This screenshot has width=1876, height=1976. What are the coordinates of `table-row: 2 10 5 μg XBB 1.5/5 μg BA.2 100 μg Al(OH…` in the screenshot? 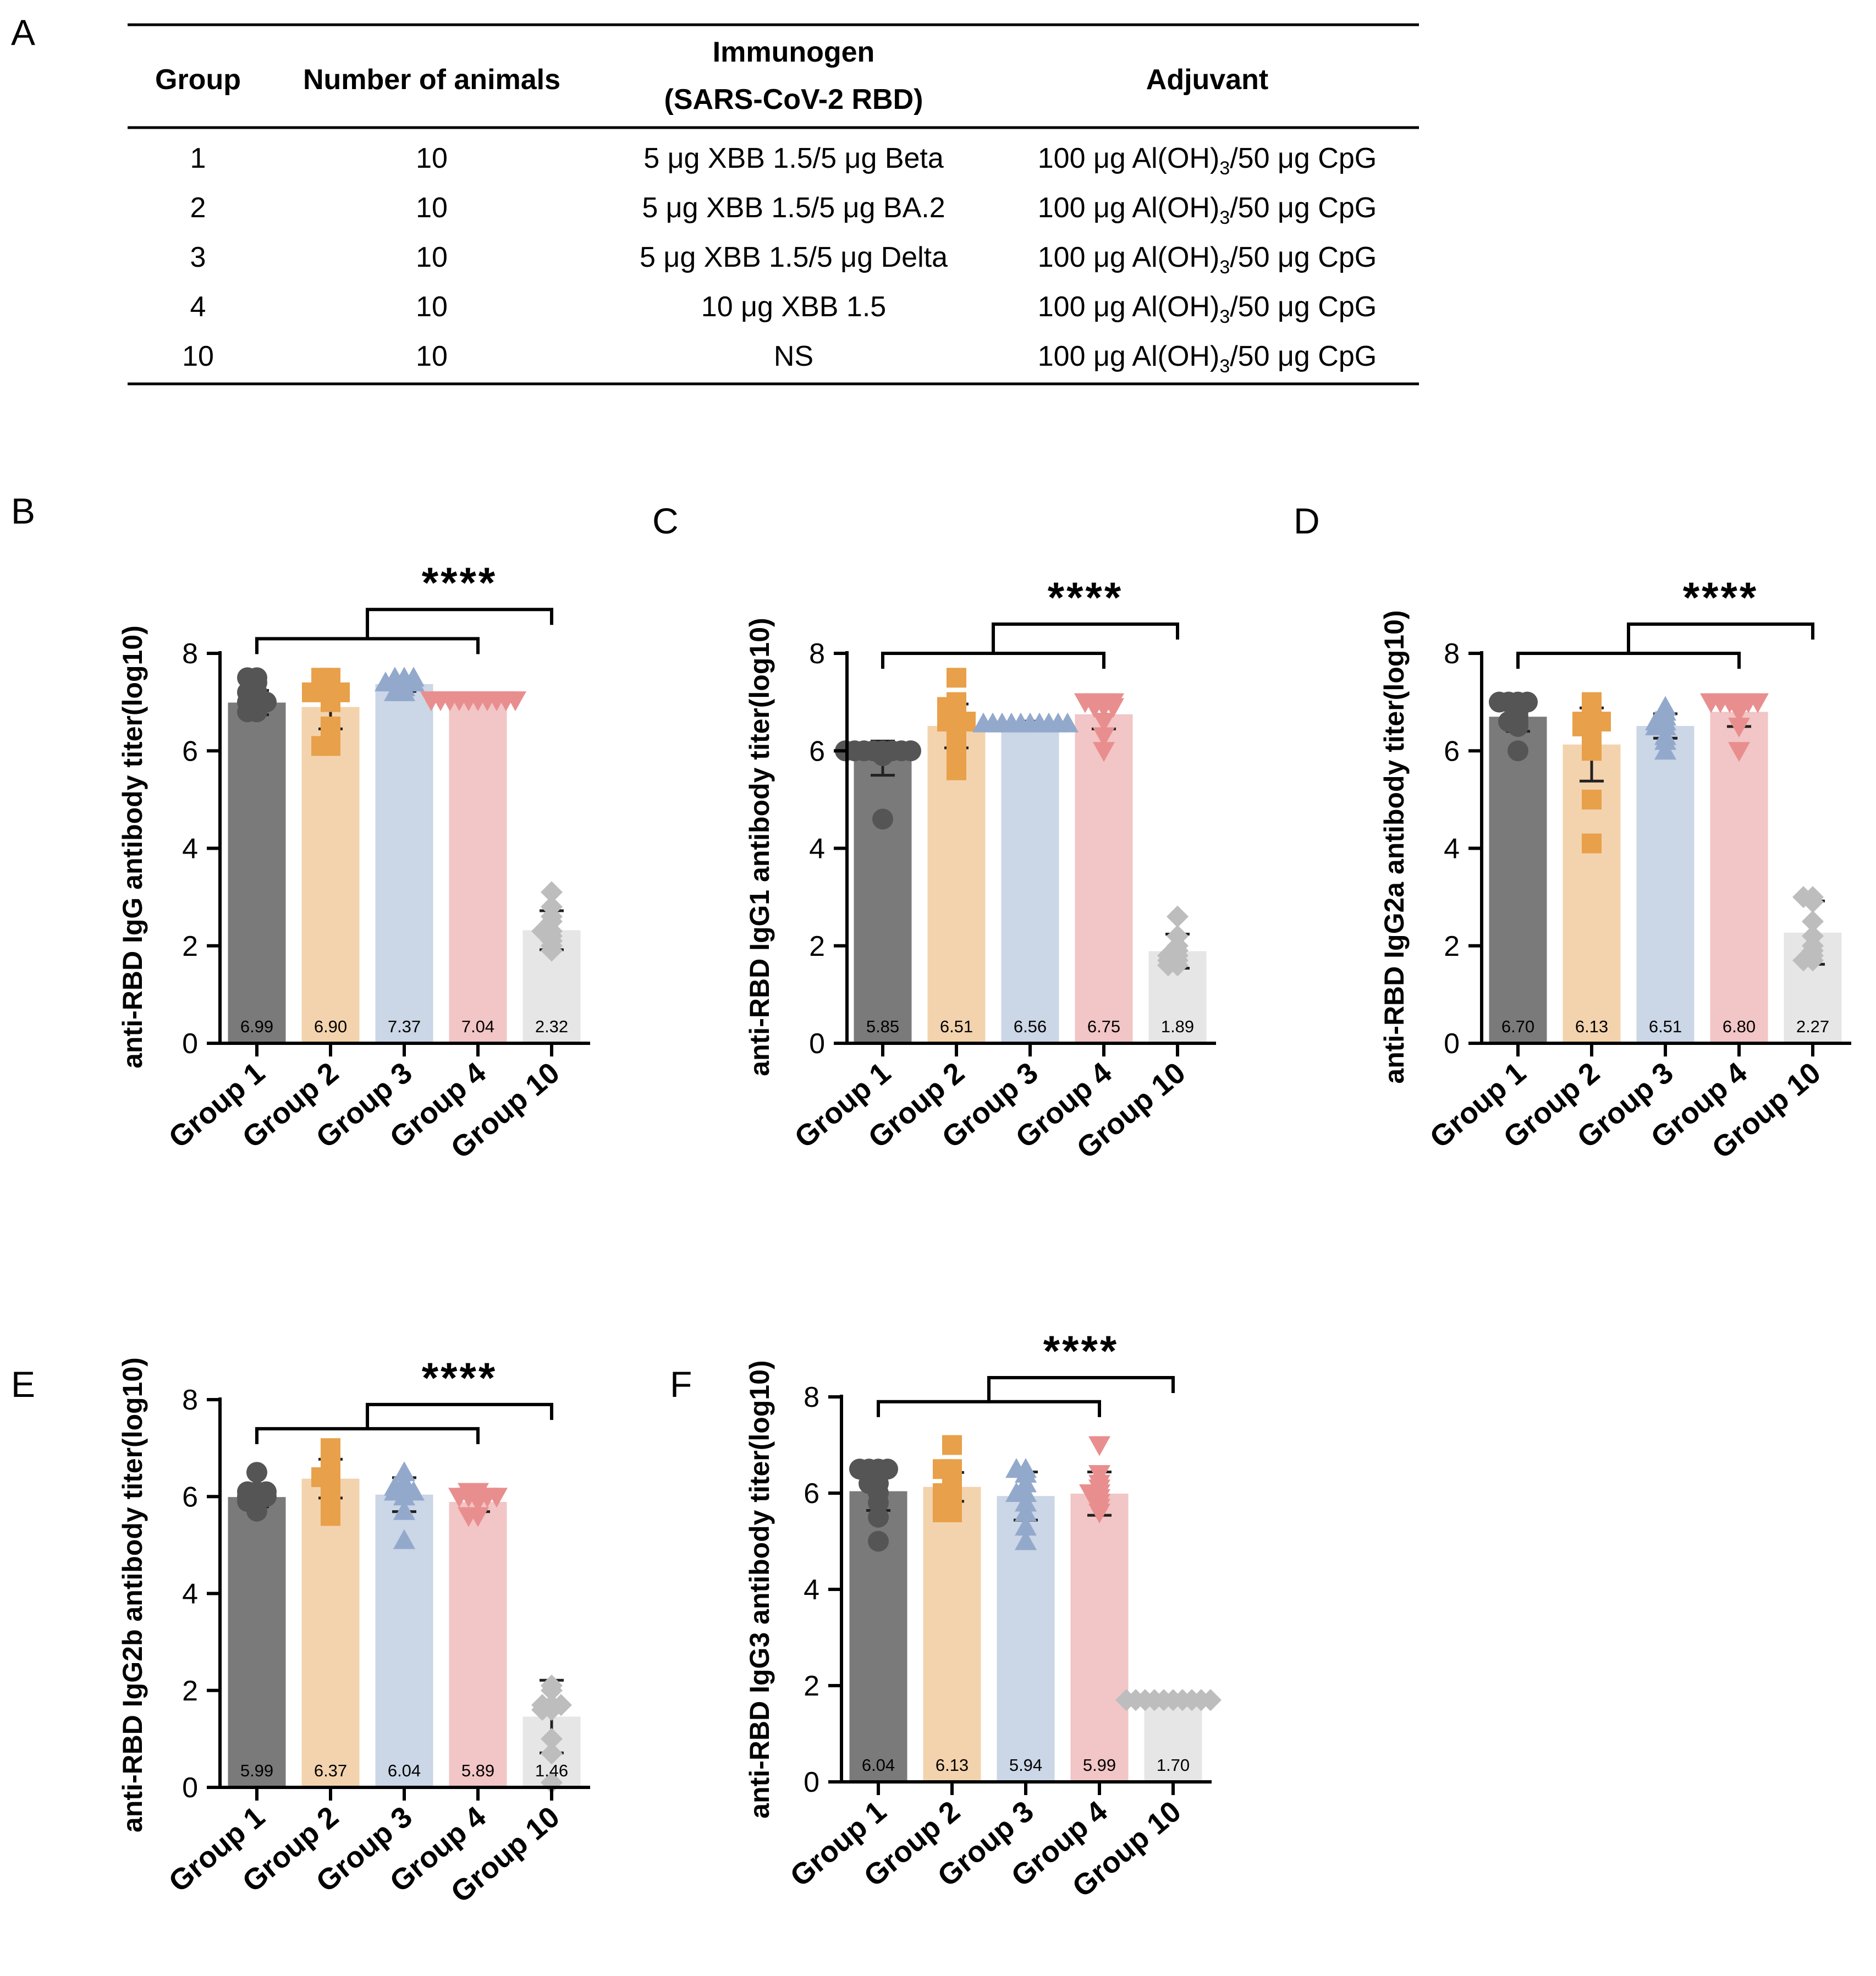 It's located at (783, 210).